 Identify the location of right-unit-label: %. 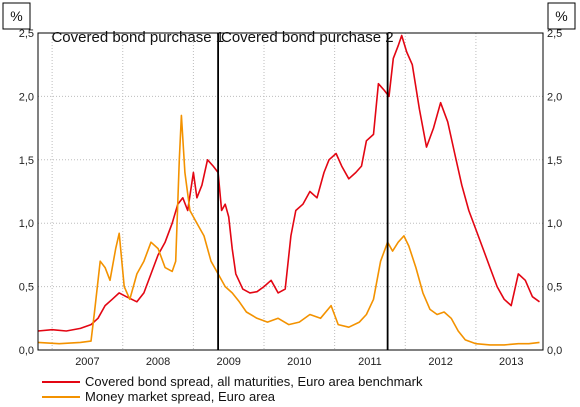
(561, 16).